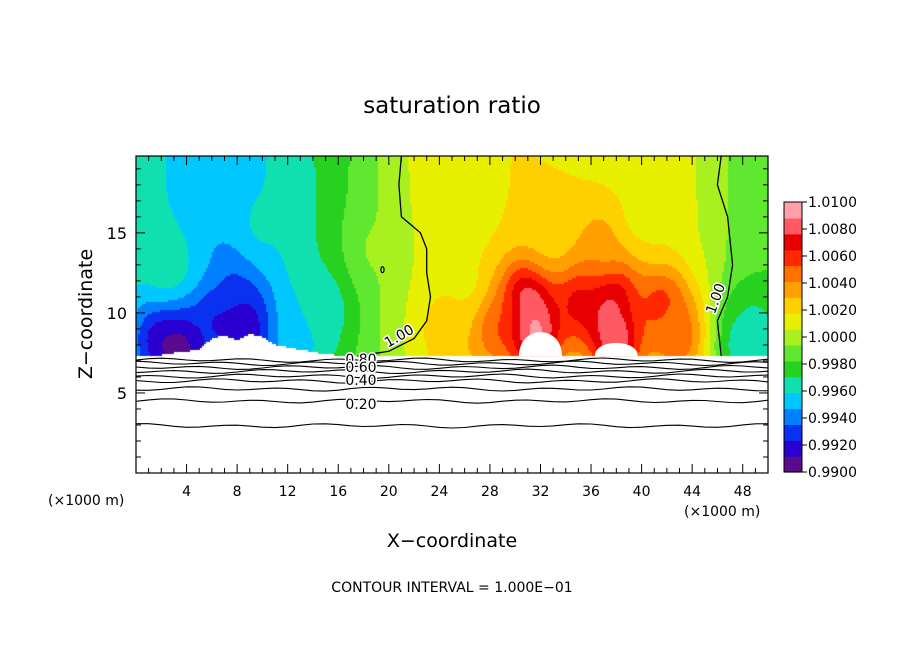 The height and width of the screenshot is (654, 904). I want to click on x-axis-label: X−coordinate, so click(452, 541).